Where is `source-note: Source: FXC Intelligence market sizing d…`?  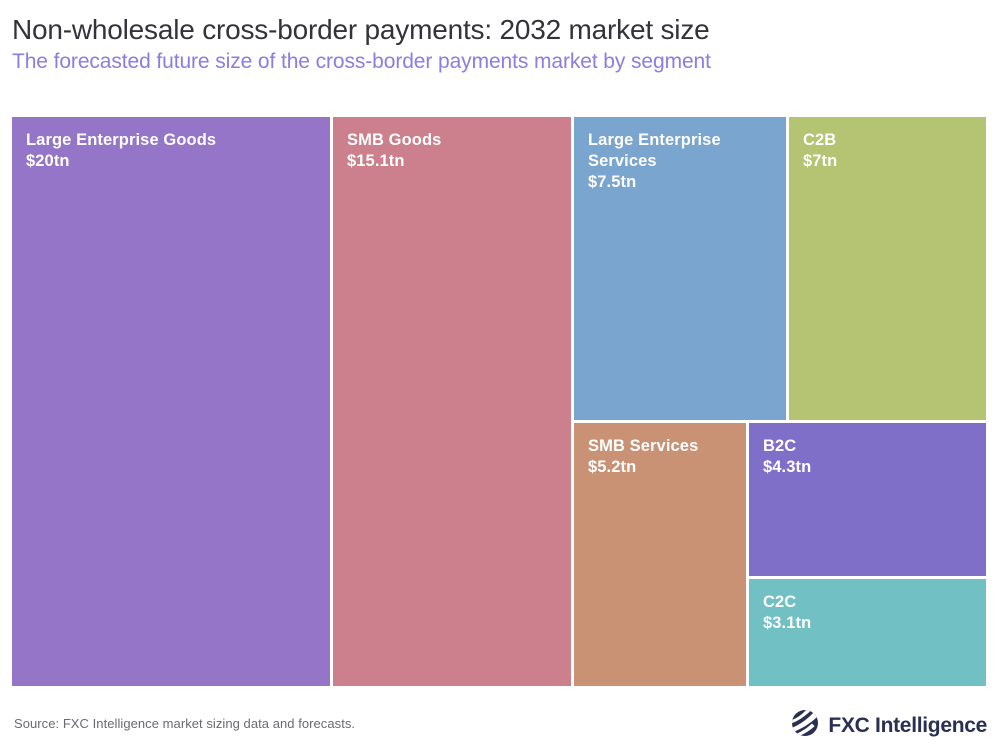
source-note: Source: FXC Intelligence market sizing d… is located at coordinates (185, 723).